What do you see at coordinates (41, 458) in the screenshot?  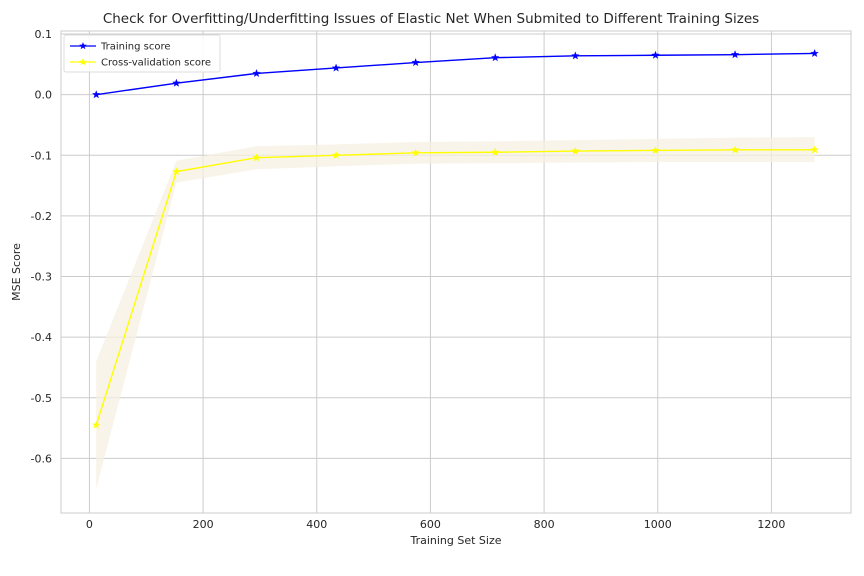 I see `y-tick-label: -0.6` at bounding box center [41, 458].